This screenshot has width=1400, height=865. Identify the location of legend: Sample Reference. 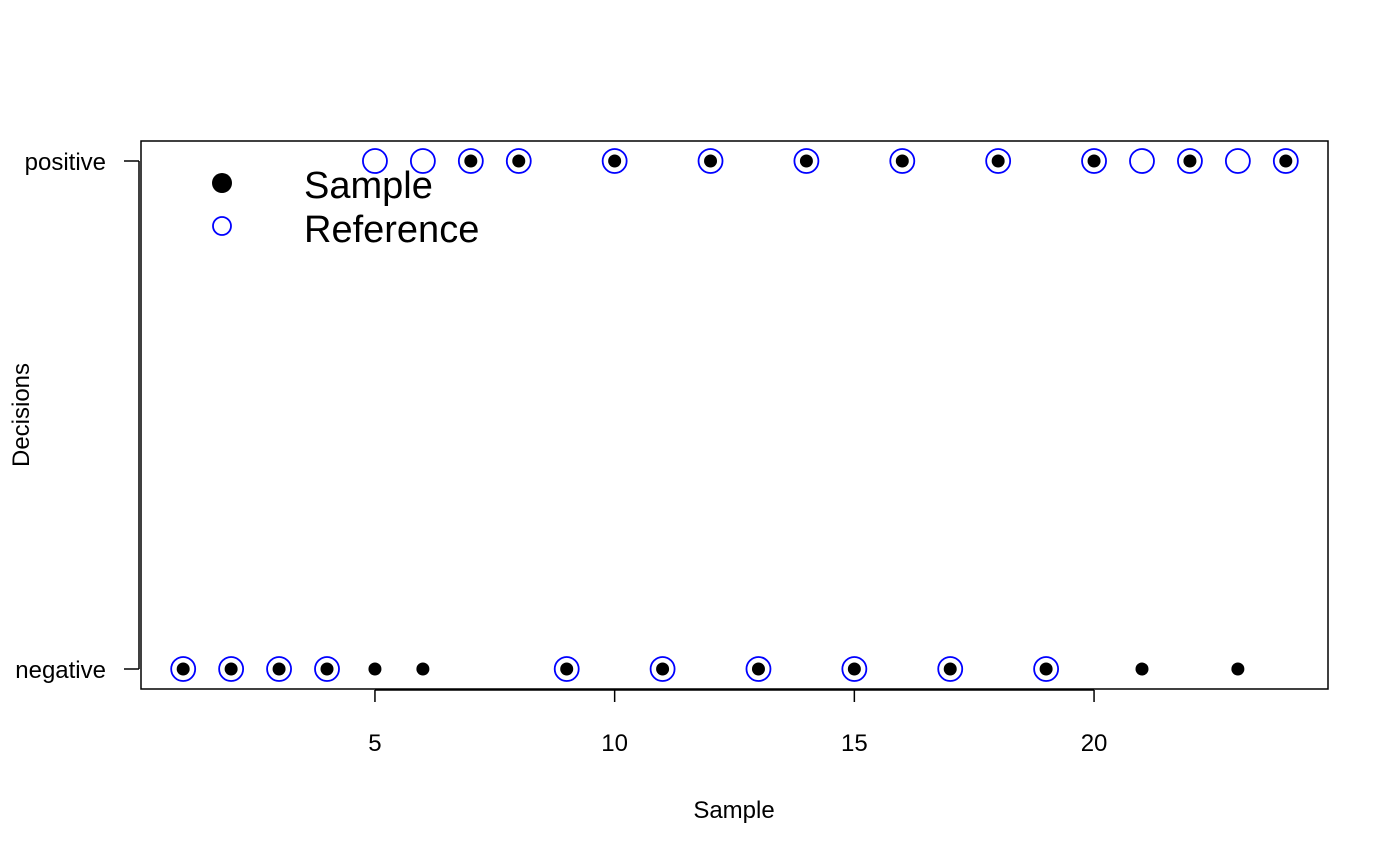
(345, 208).